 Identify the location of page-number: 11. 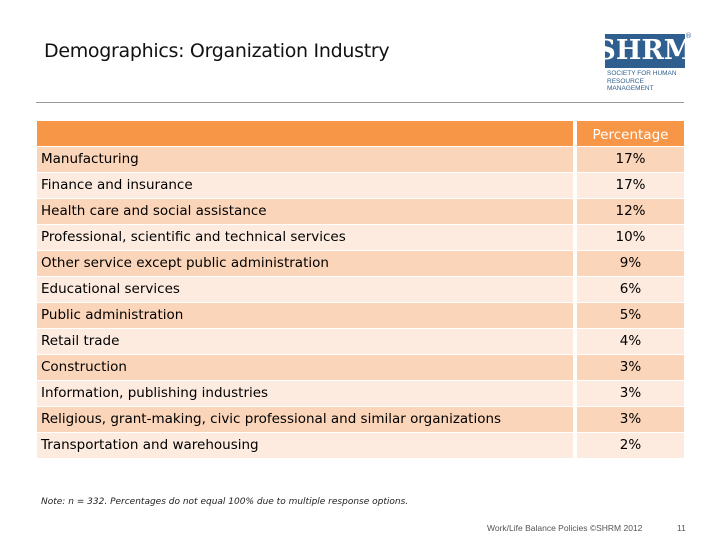
(681, 528).